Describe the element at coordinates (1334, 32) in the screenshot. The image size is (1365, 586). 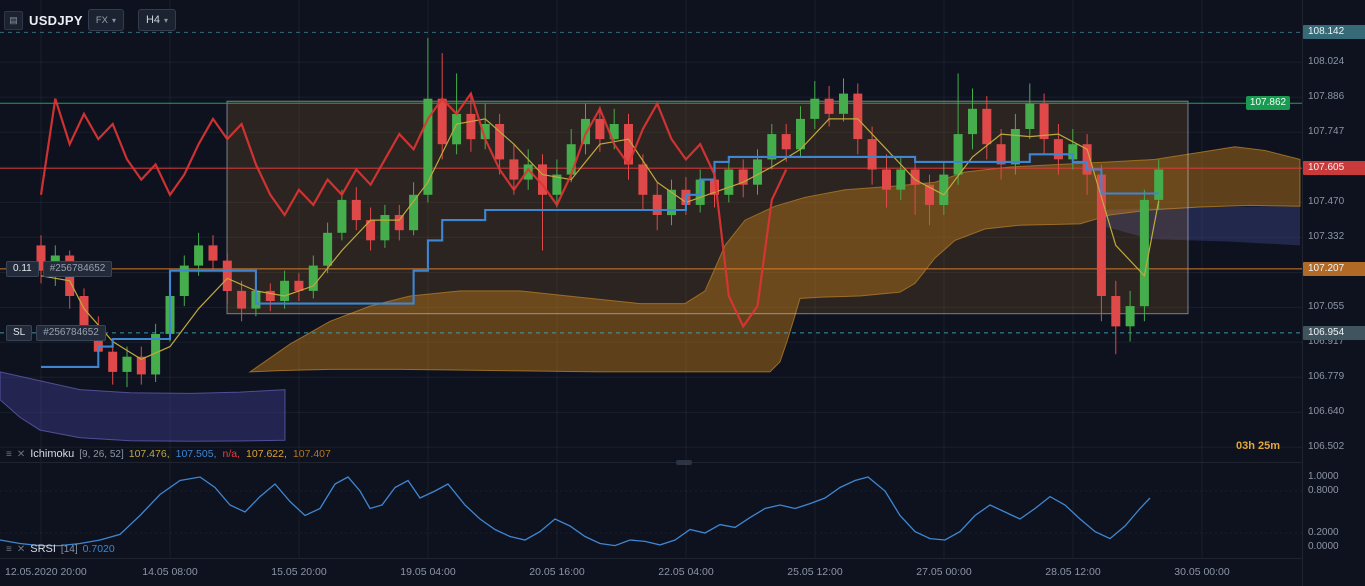
I see `take-profit-axis-label: 108.142` at that location.